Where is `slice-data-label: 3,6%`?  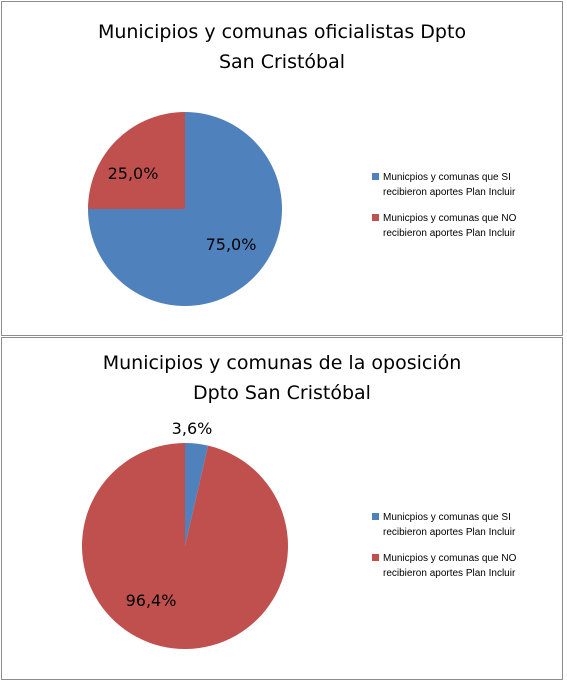 slice-data-label: 3,6% is located at coordinates (192, 428).